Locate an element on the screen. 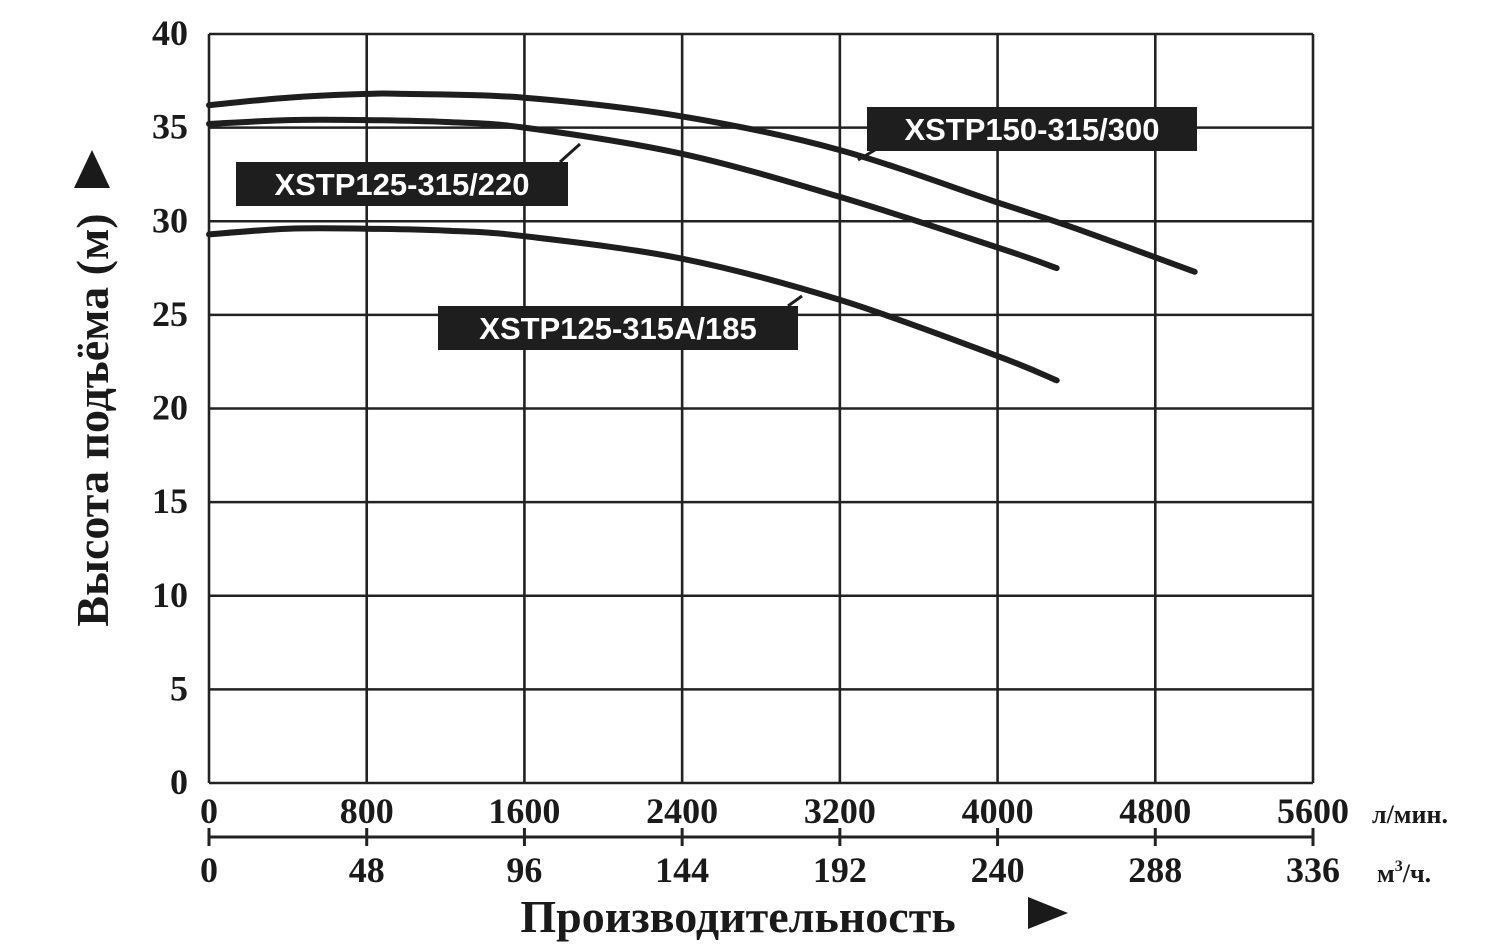 The height and width of the screenshot is (947, 1490). y-axis-arrow-icon is located at coordinates (92, 169).